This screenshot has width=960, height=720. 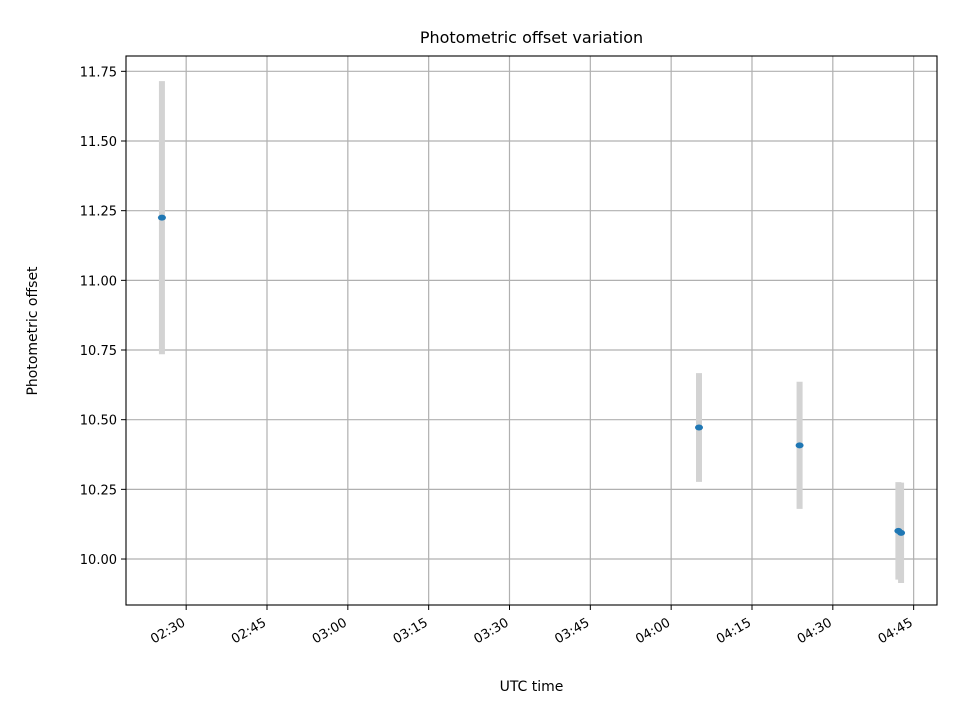 I want to click on y-axis-label: Photometric offset, so click(x=33, y=331).